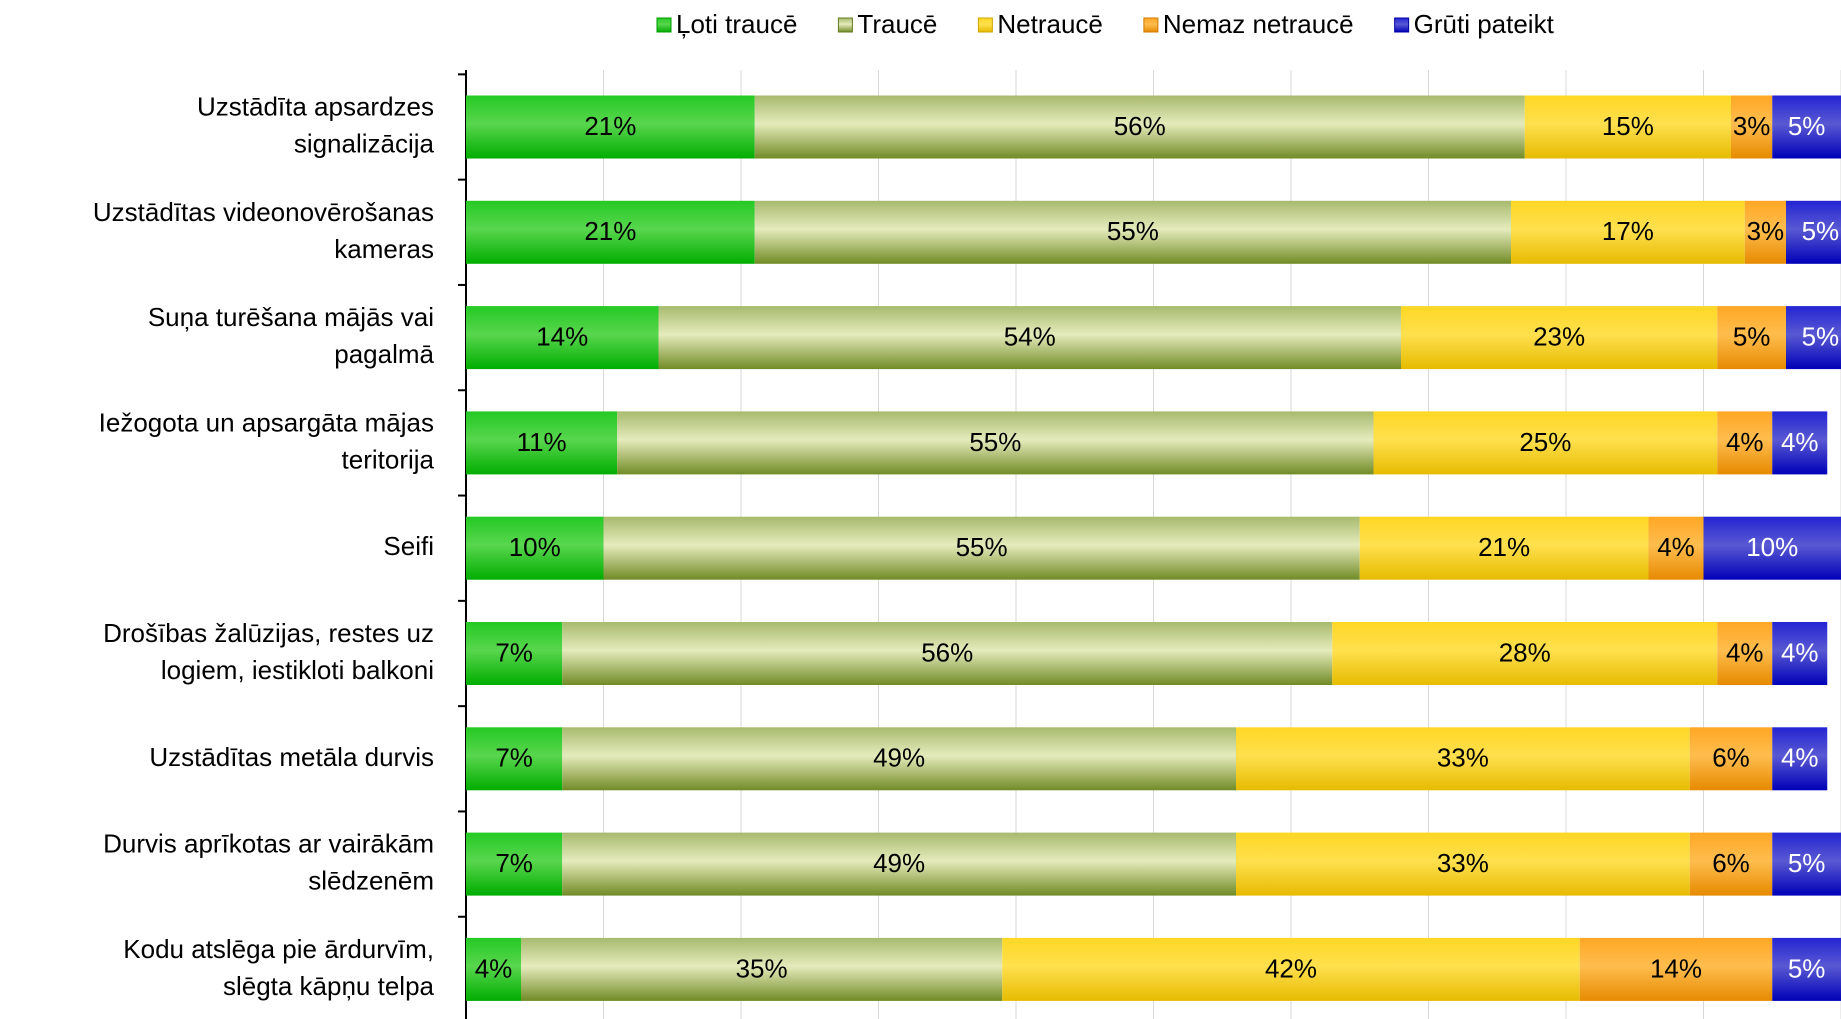  I want to click on value-label: 28%, so click(1525, 652).